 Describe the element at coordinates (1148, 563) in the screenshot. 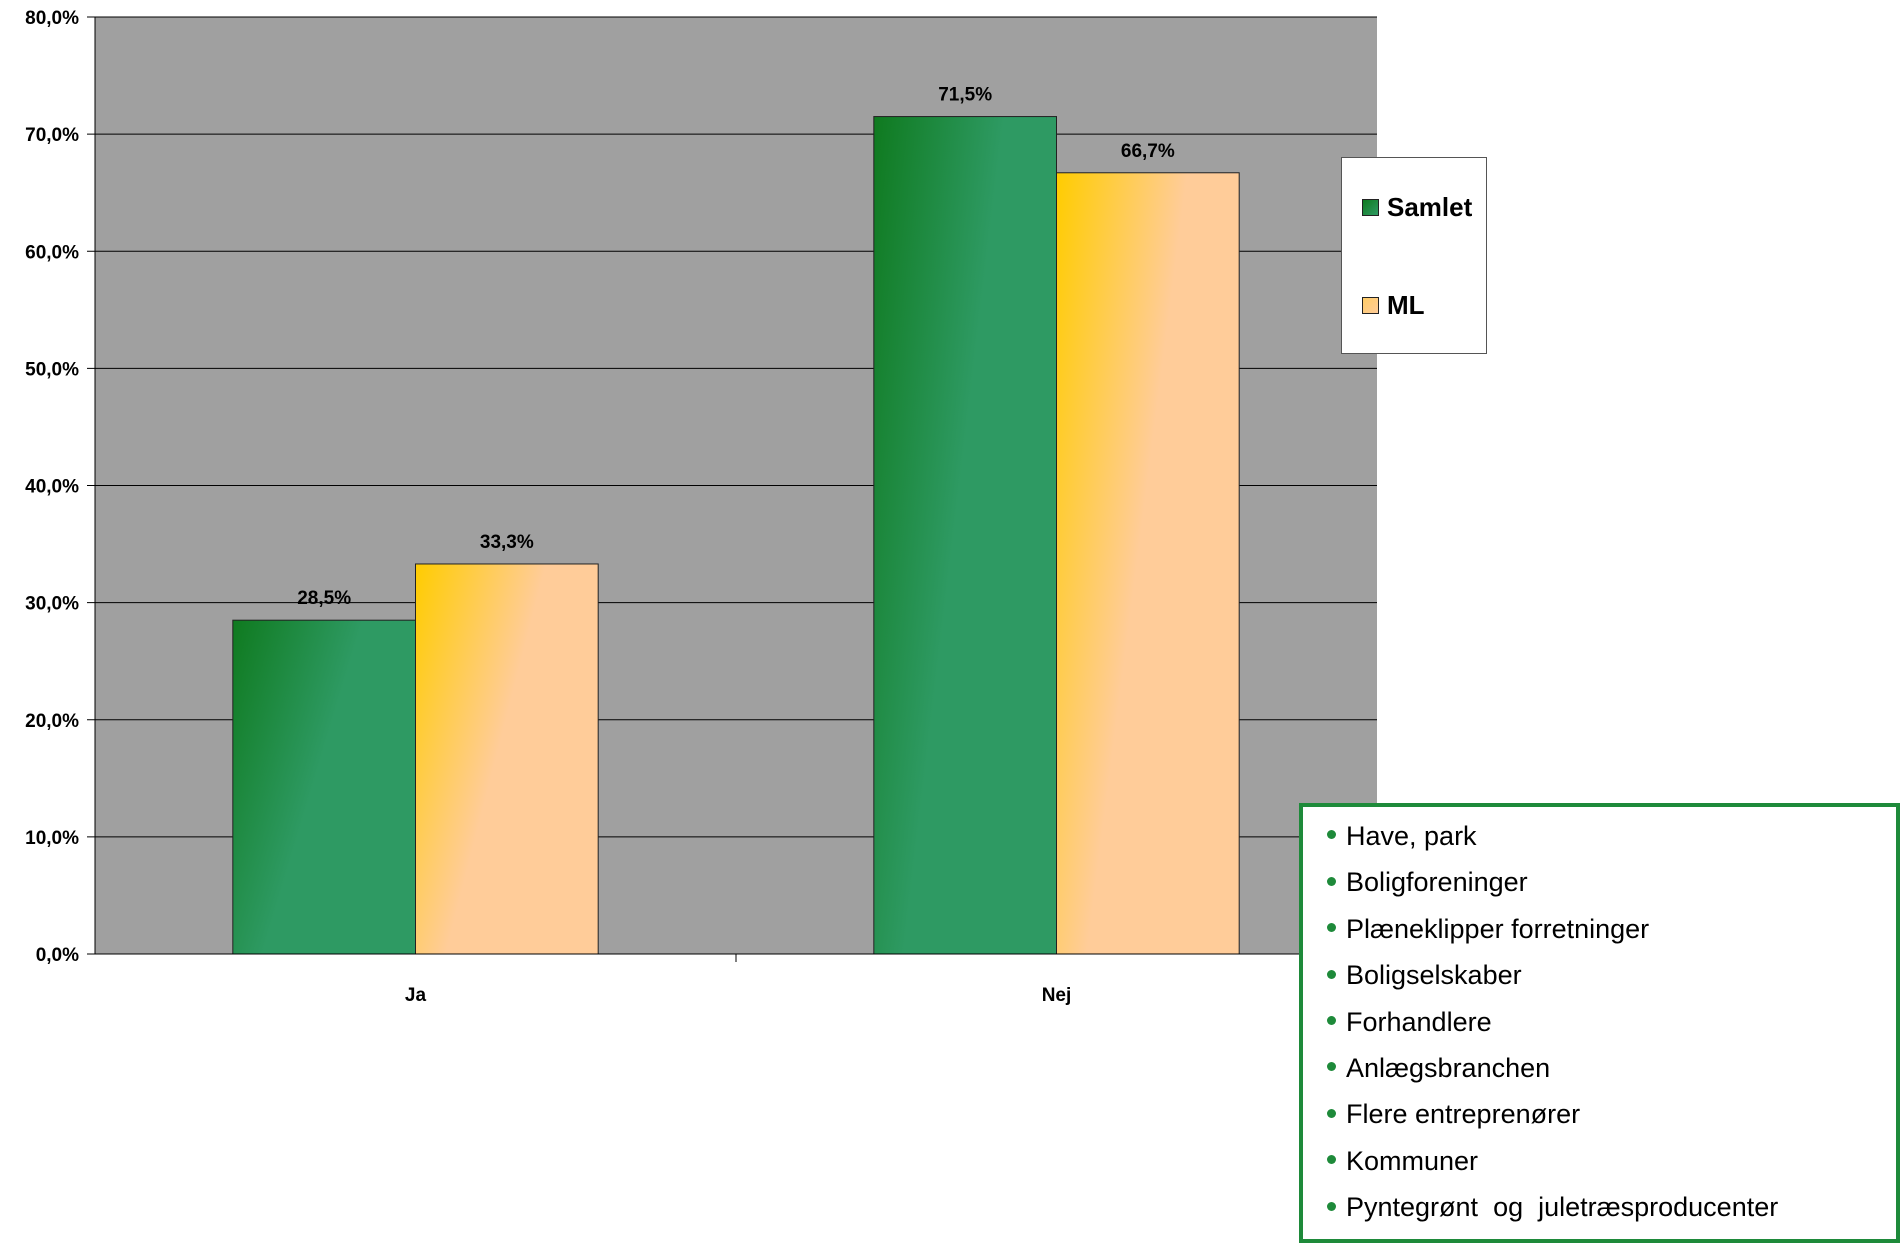

I see `bar-ml-nej` at that location.